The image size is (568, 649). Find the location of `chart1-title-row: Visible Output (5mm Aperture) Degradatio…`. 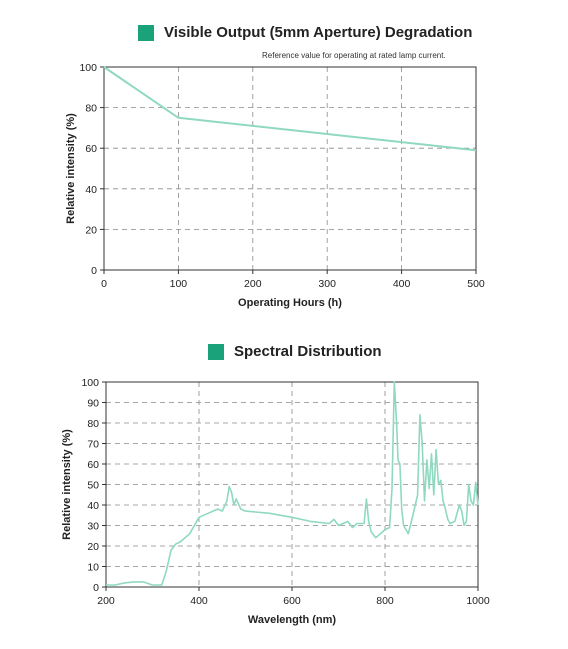

chart1-title-row: Visible Output (5mm Aperture) Degradatio… is located at coordinates (305, 32).